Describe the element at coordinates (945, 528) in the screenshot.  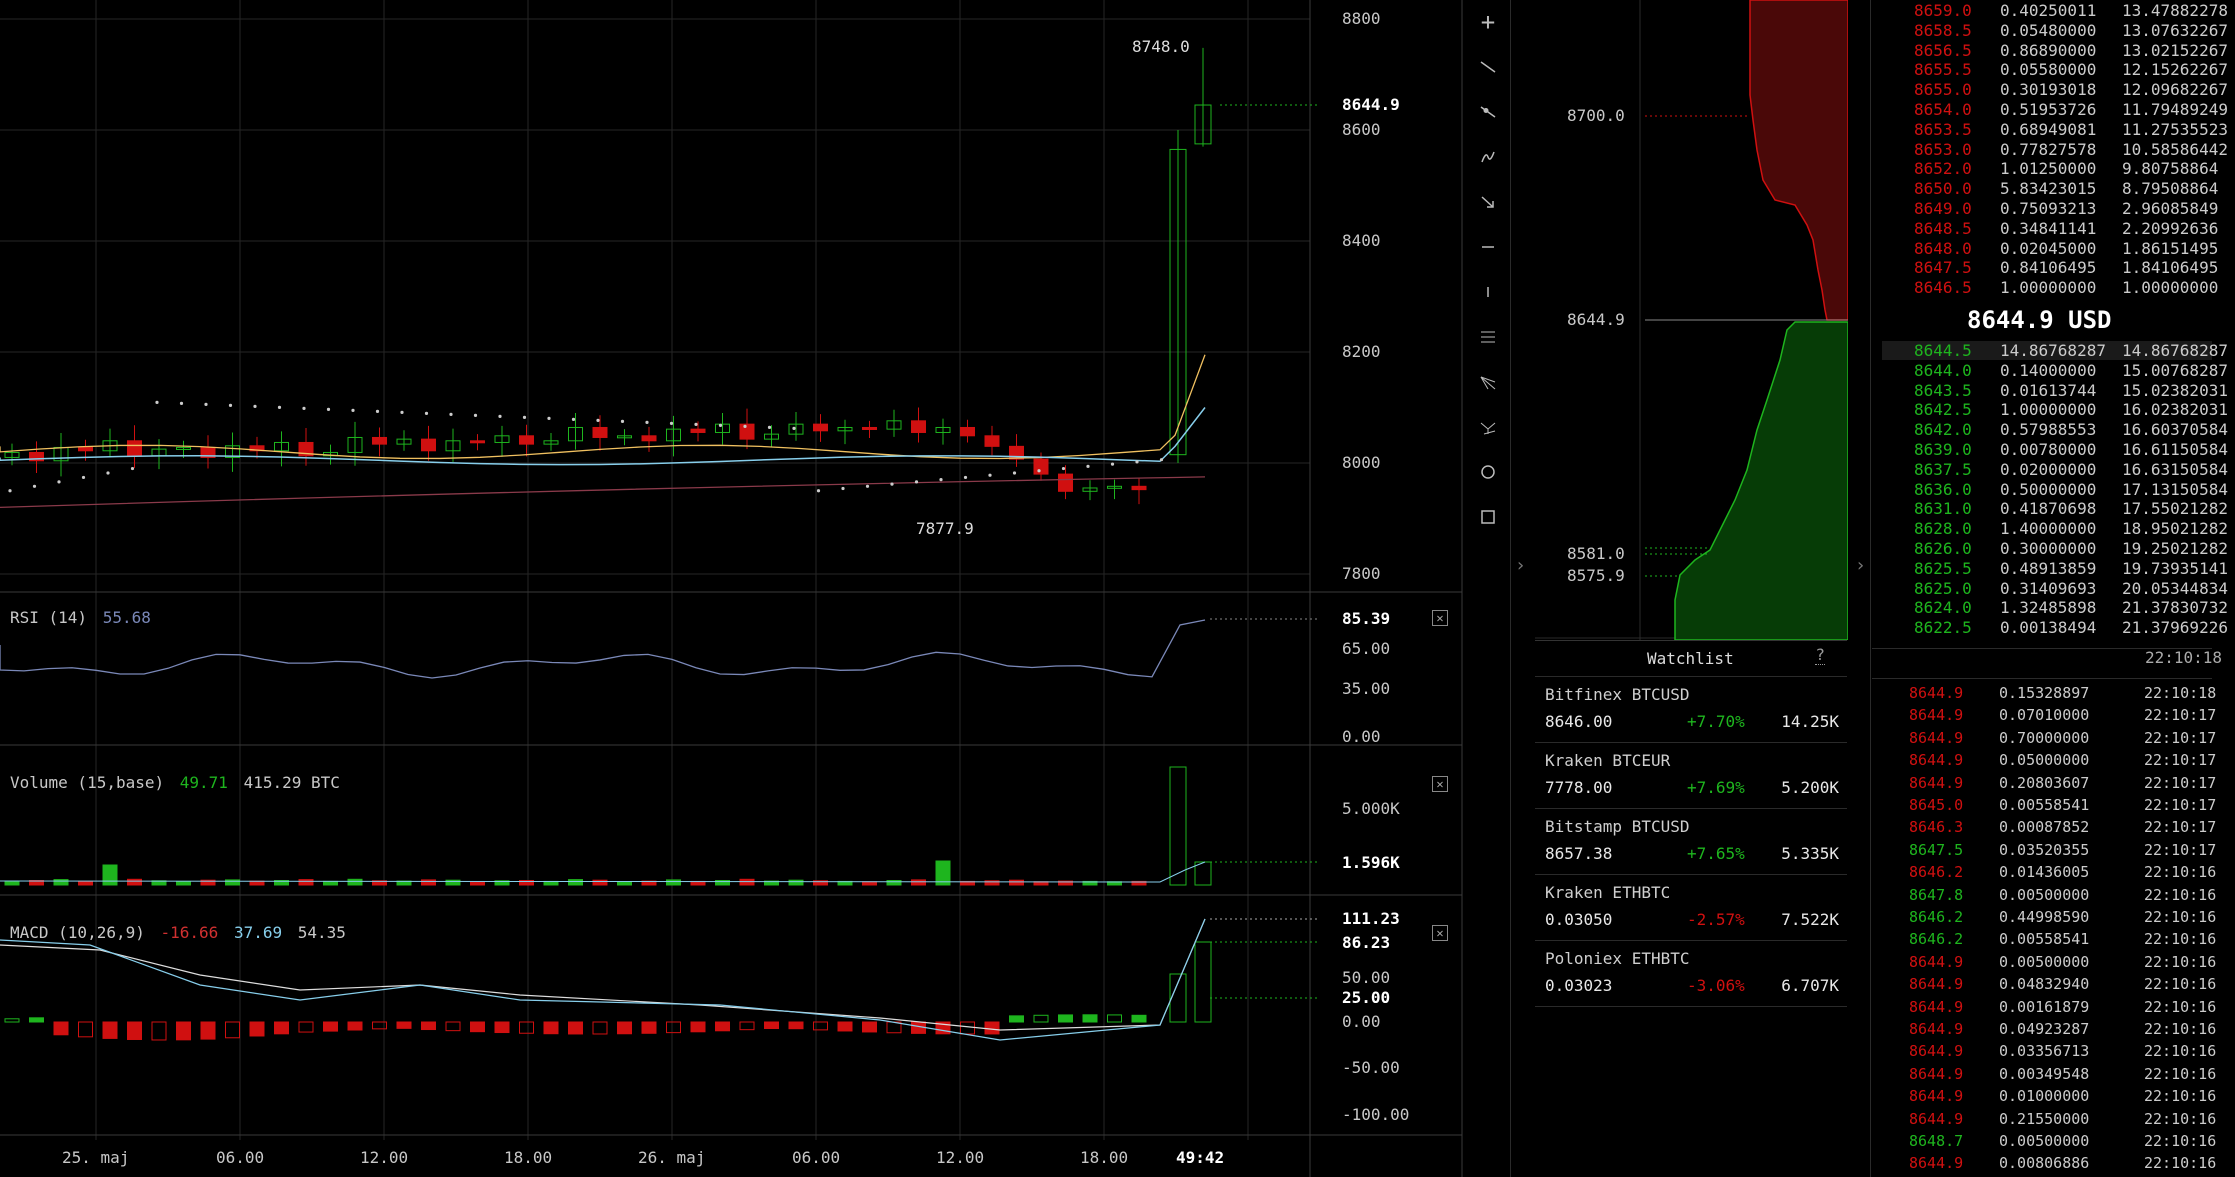
I see `low-price-label: 7877.9` at that location.